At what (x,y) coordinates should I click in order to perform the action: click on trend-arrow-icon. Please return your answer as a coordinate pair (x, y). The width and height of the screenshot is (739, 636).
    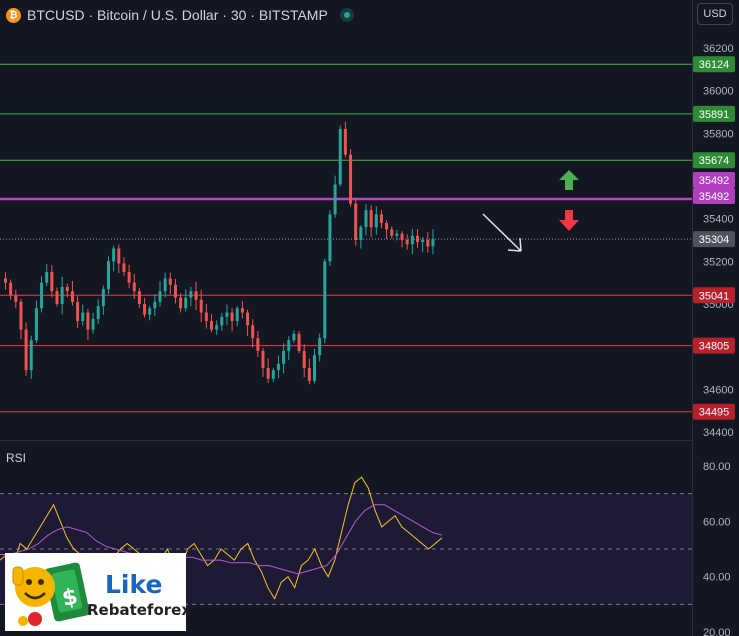
    Looking at the image, I should click on (502, 232).